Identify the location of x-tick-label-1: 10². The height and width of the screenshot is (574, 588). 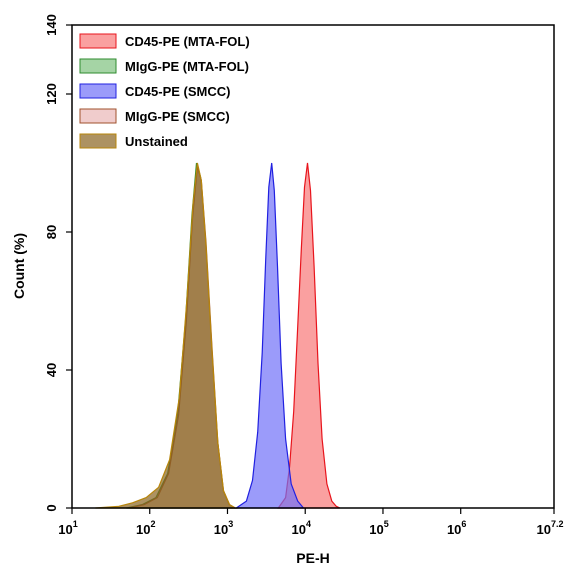
(145, 528).